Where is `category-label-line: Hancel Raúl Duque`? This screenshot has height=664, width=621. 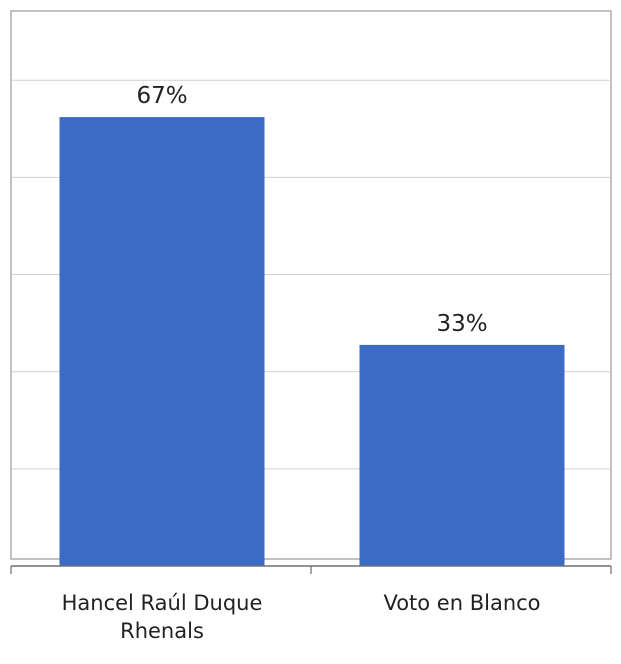
category-label-line: Hancel Raúl Duque is located at coordinates (162, 603).